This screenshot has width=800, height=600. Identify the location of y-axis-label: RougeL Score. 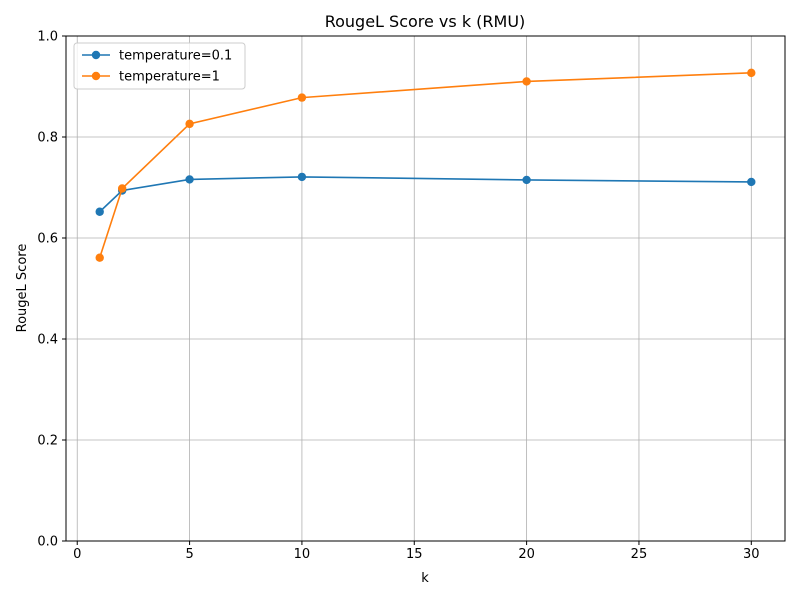
(22, 288).